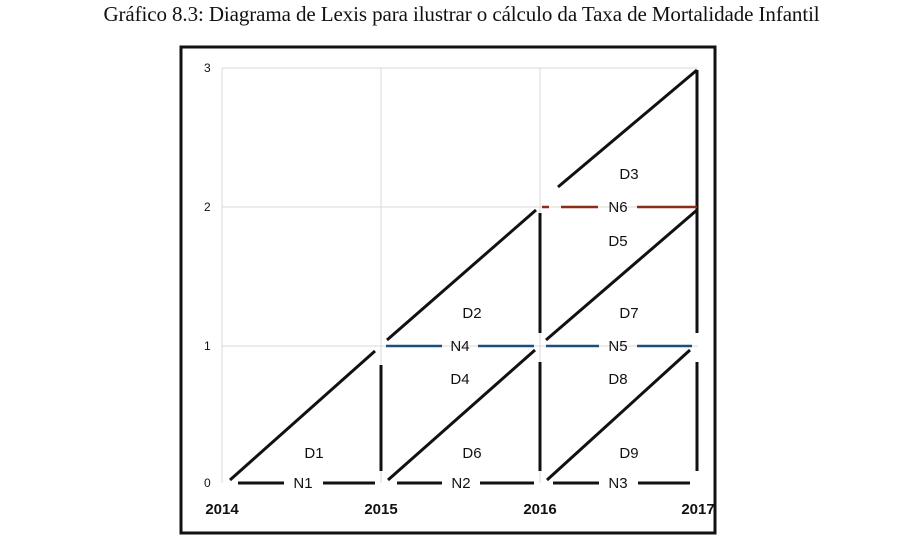 Image resolution: width=923 pixels, height=539 pixels. What do you see at coordinates (539, 509) in the screenshot?
I see `x-tick-2016: 2016` at bounding box center [539, 509].